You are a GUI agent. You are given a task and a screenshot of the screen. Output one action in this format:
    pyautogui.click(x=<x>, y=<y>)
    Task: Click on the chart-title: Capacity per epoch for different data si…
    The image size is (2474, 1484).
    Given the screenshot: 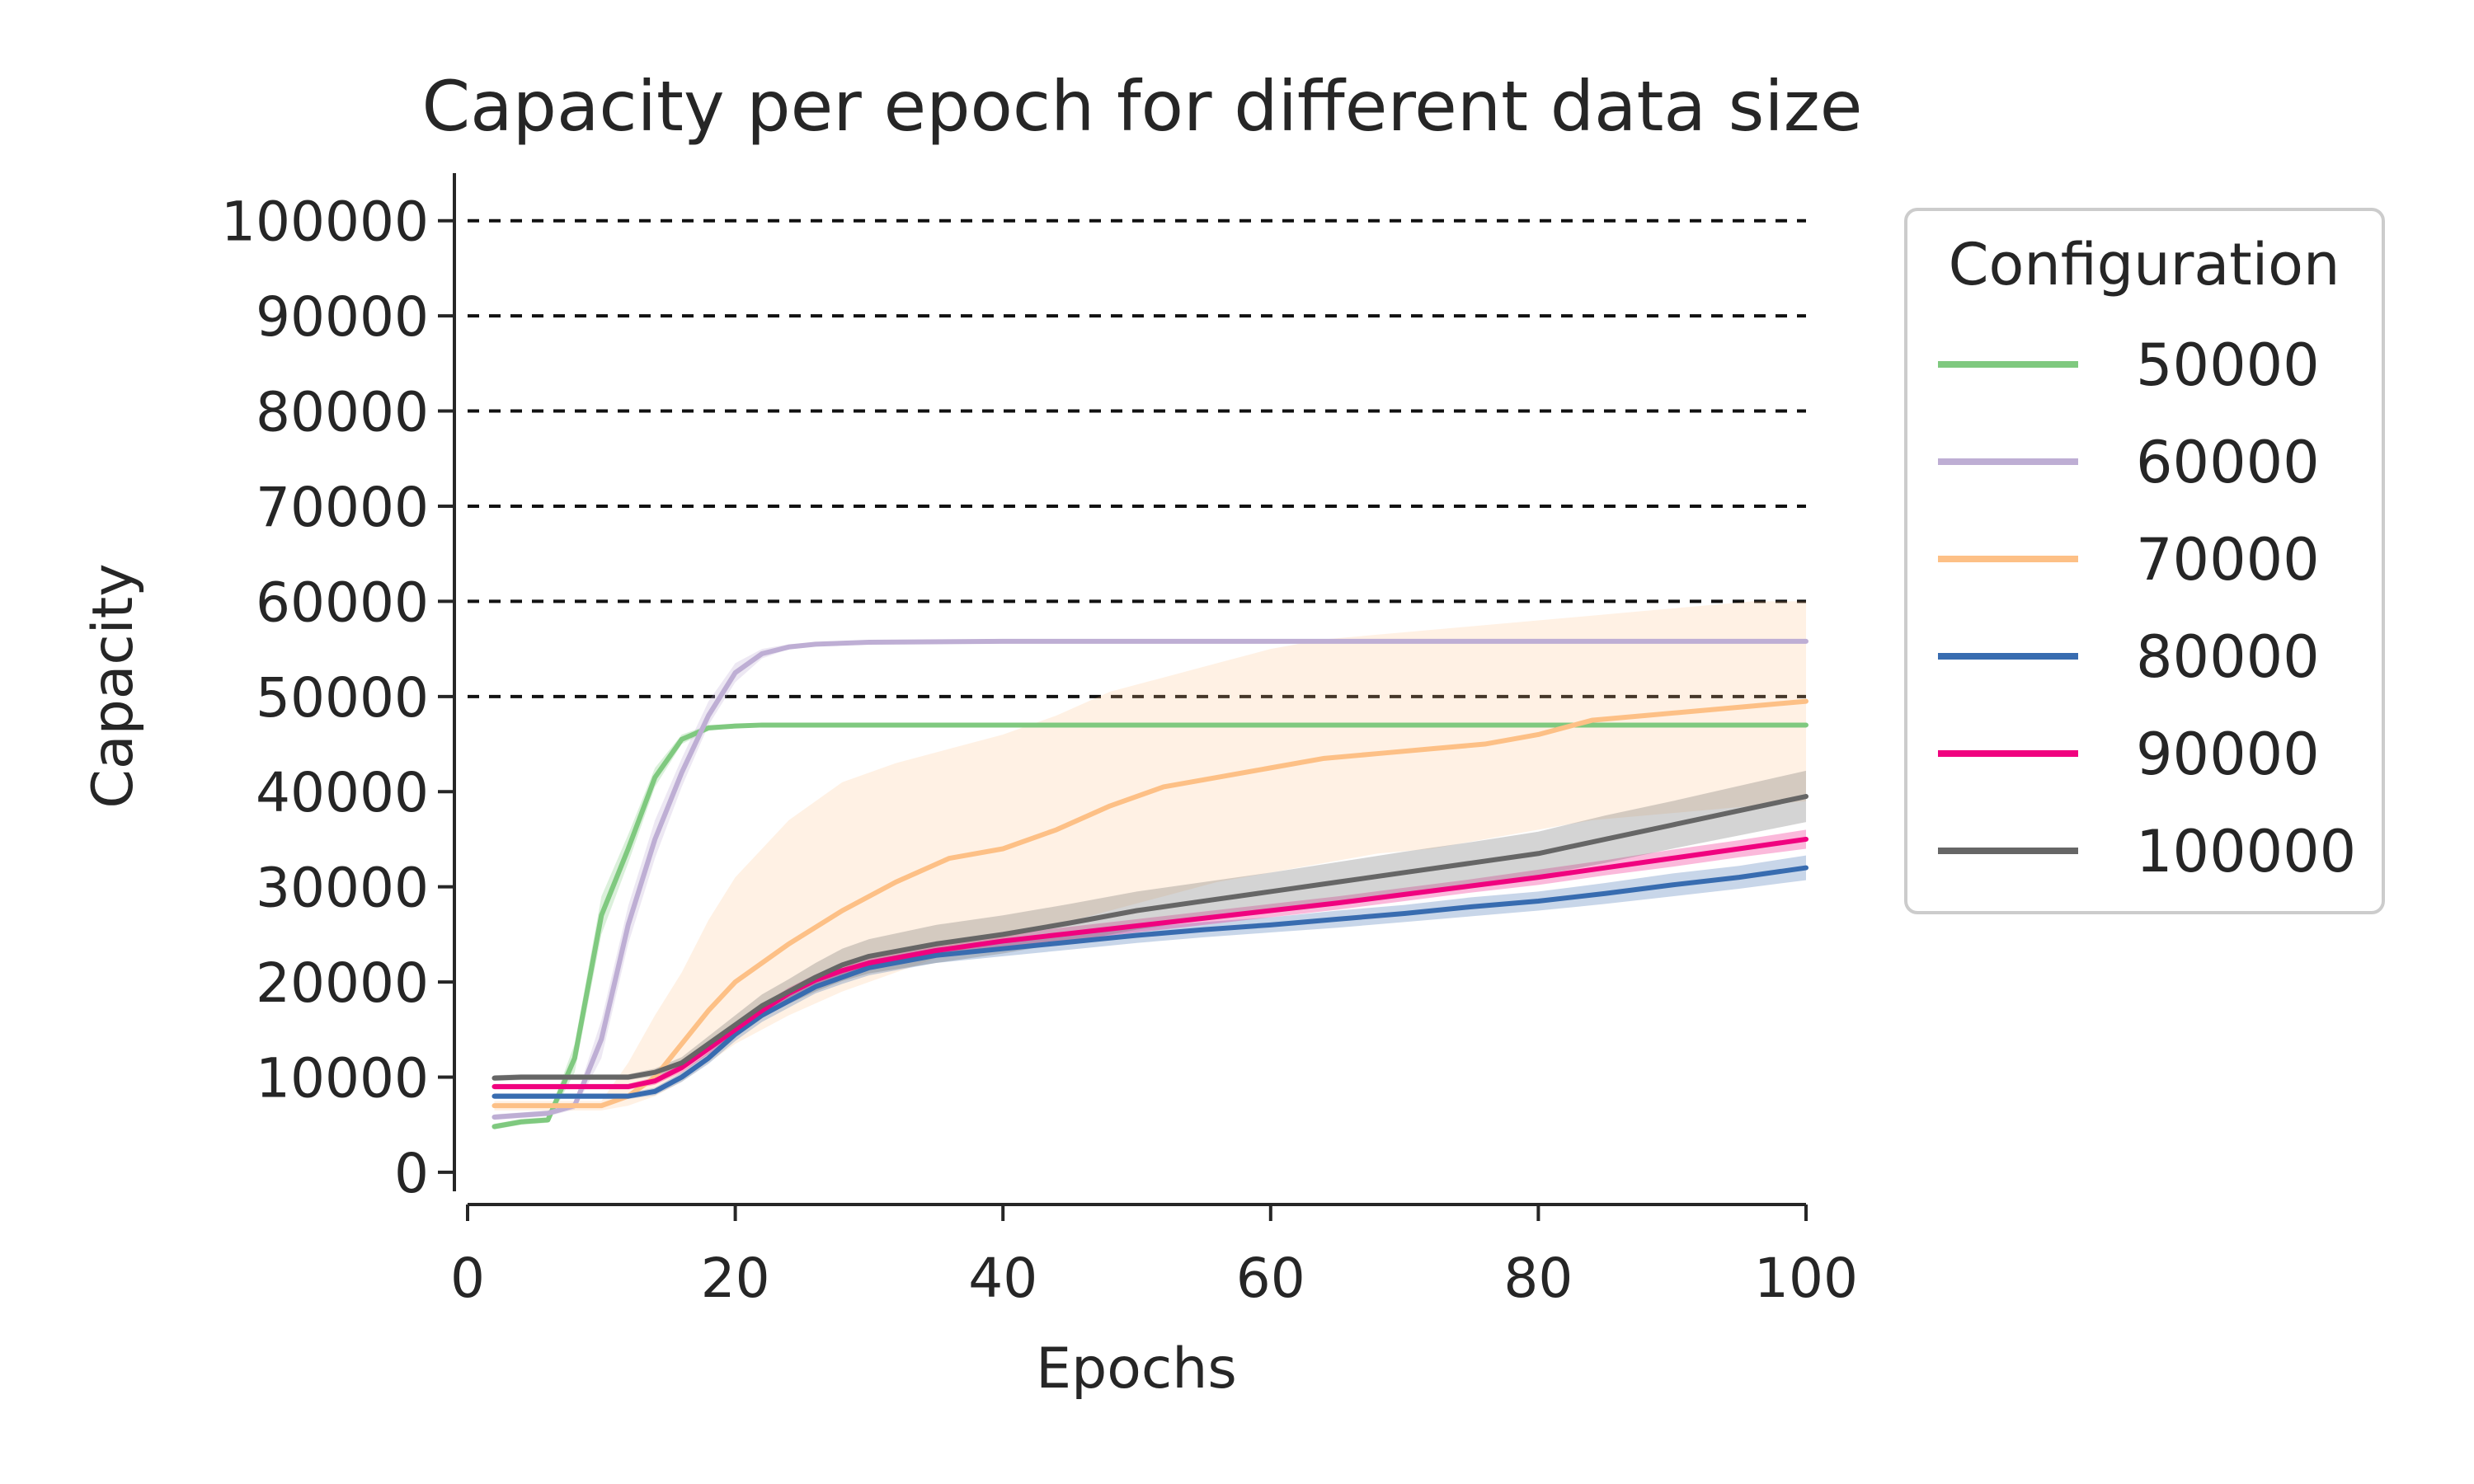 What is the action you would take?
    pyautogui.click(x=1142, y=106)
    